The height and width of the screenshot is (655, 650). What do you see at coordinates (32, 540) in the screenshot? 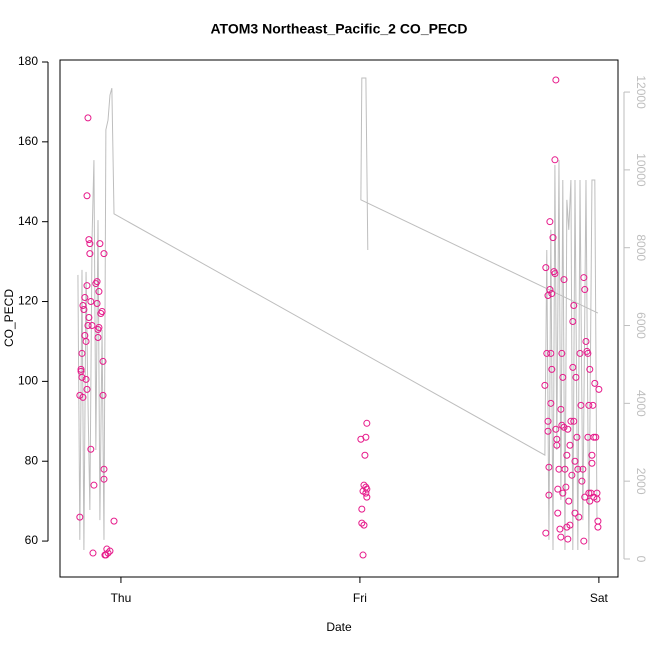
I see `y-tick-label: 60` at bounding box center [32, 540].